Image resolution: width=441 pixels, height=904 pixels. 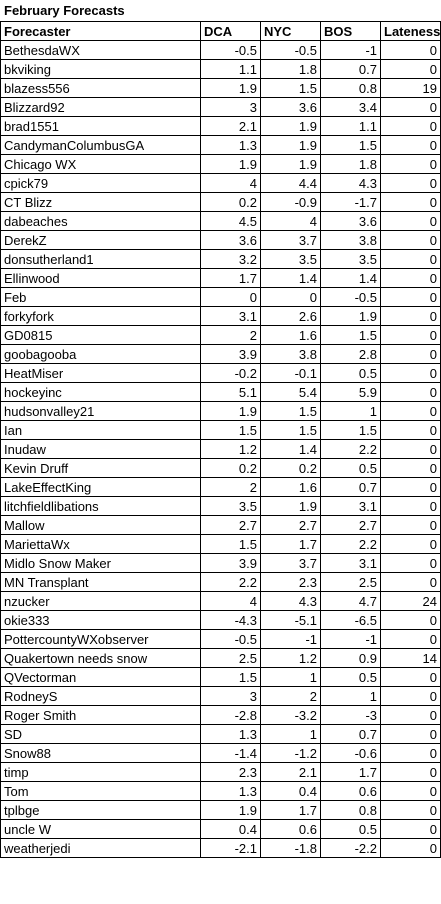 I want to click on cell-dca: 1.9, so click(x=230, y=88).